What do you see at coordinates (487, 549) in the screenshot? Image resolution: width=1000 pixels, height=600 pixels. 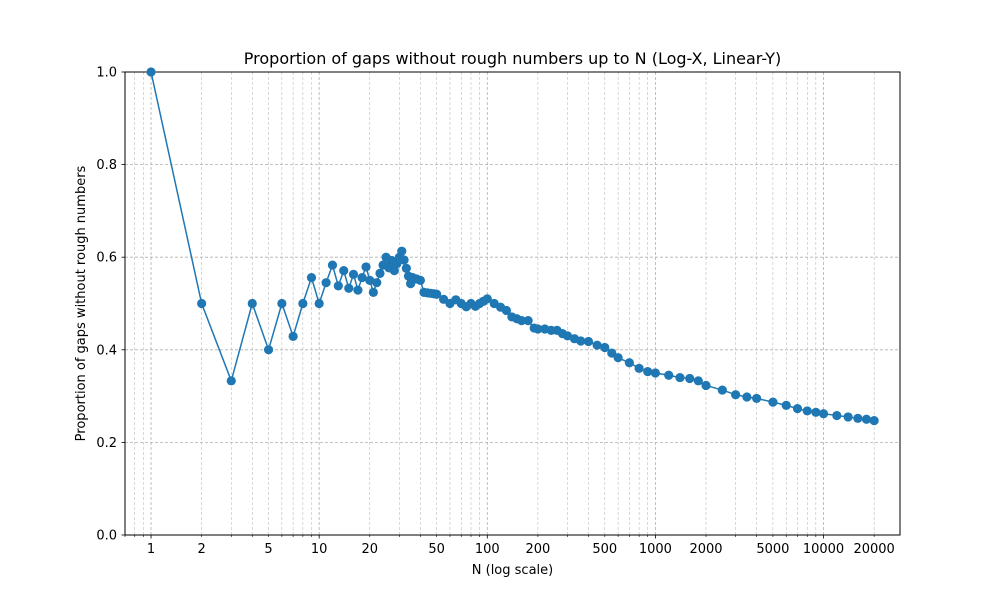 I see `x-tick-label: 100` at bounding box center [487, 549].